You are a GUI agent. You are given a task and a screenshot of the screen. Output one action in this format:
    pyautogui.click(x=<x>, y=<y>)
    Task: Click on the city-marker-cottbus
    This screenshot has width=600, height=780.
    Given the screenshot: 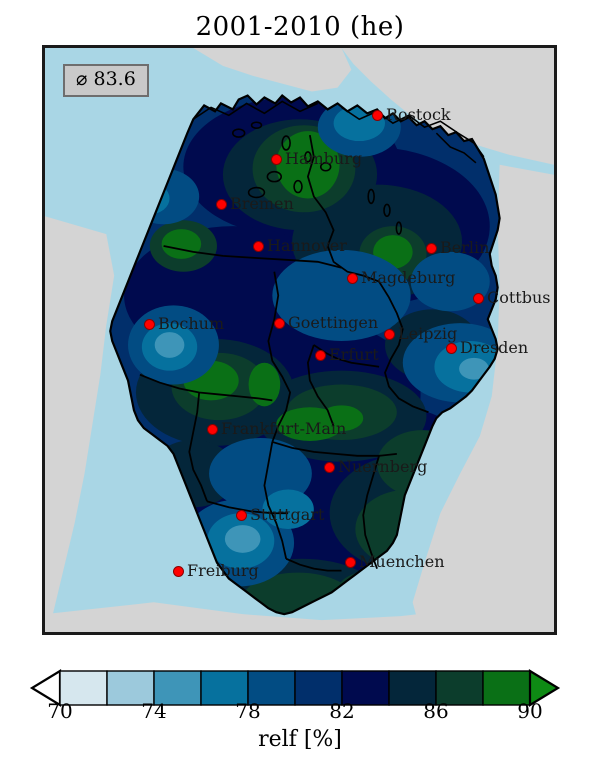 What is the action you would take?
    pyautogui.click(x=478, y=298)
    